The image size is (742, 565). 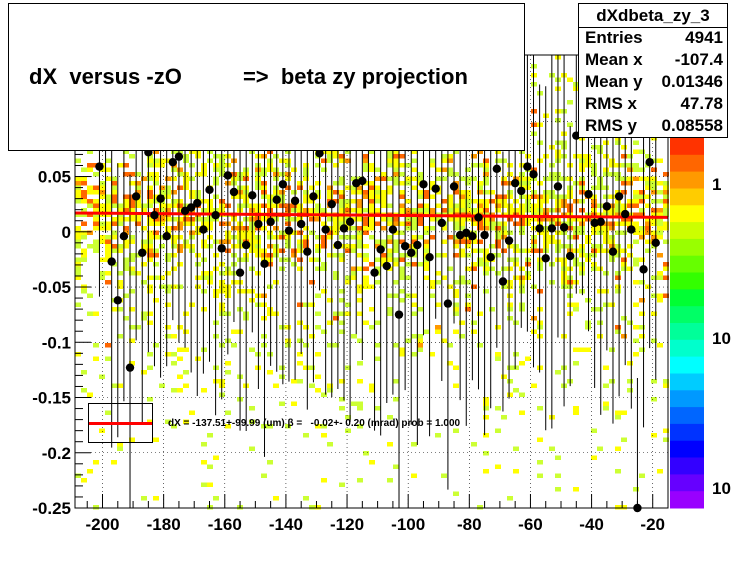 What do you see at coordinates (614, 81) in the screenshot?
I see `stats-label: Mean y` at bounding box center [614, 81].